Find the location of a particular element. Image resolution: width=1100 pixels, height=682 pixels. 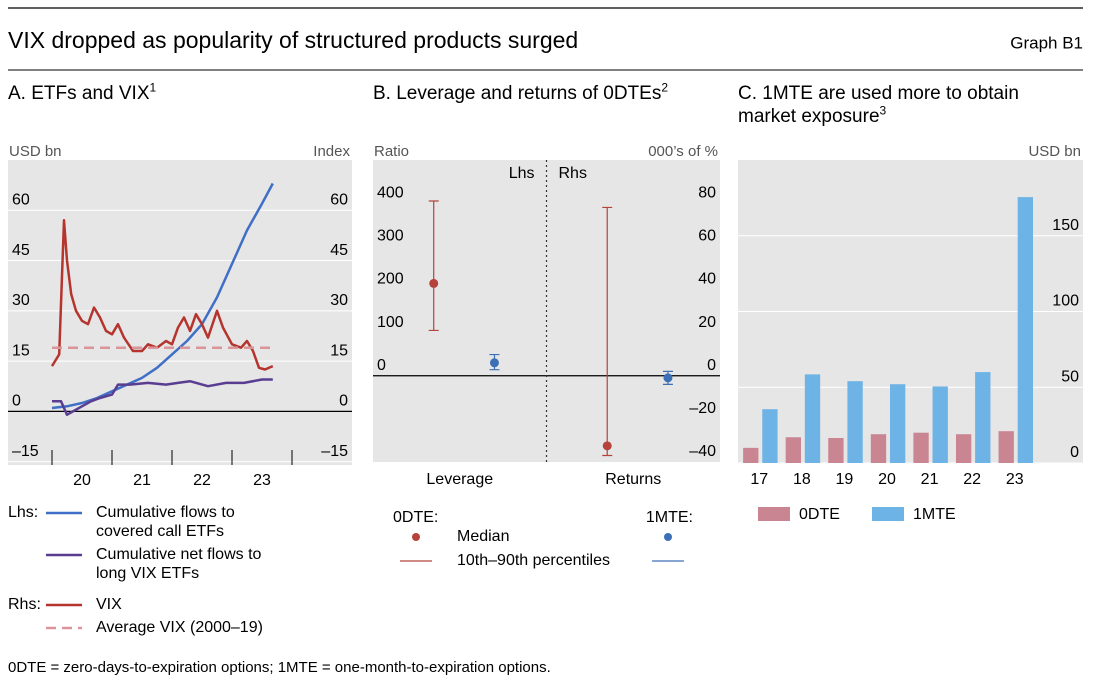

legend-group-label: Lhs: is located at coordinates (23, 512).